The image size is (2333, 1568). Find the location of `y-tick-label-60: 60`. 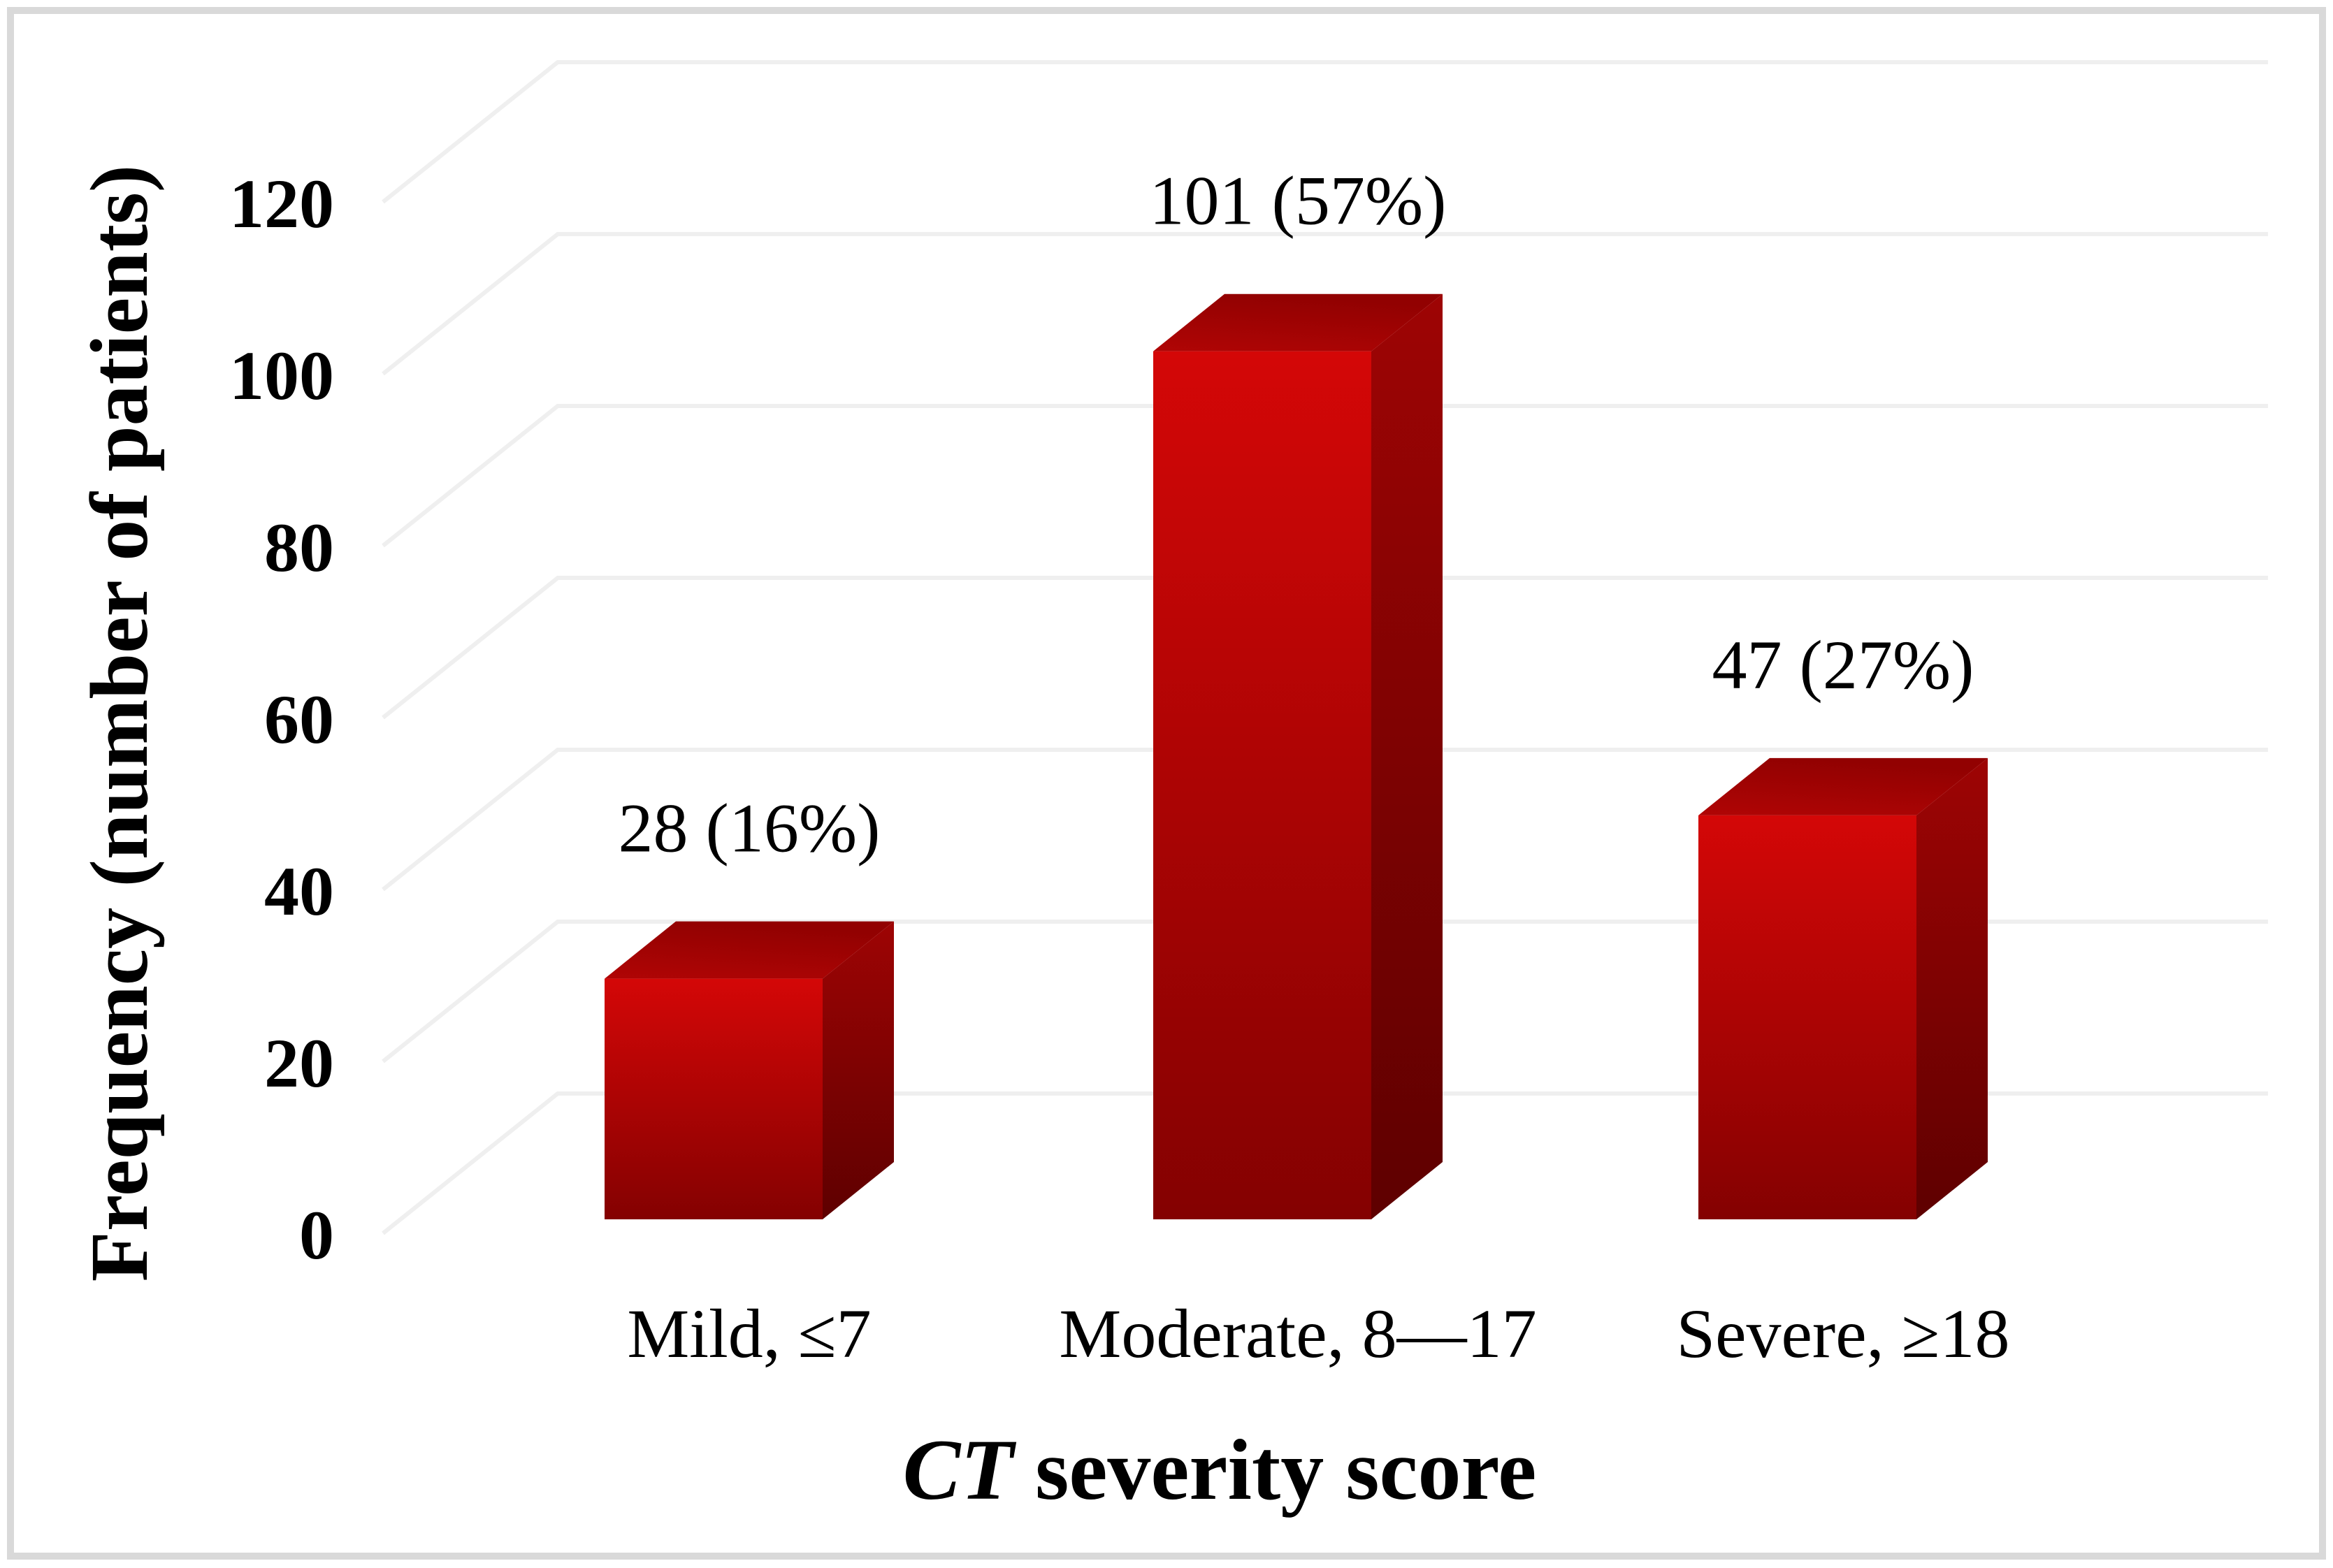

y-tick-label-60: 60 is located at coordinates (299, 719).